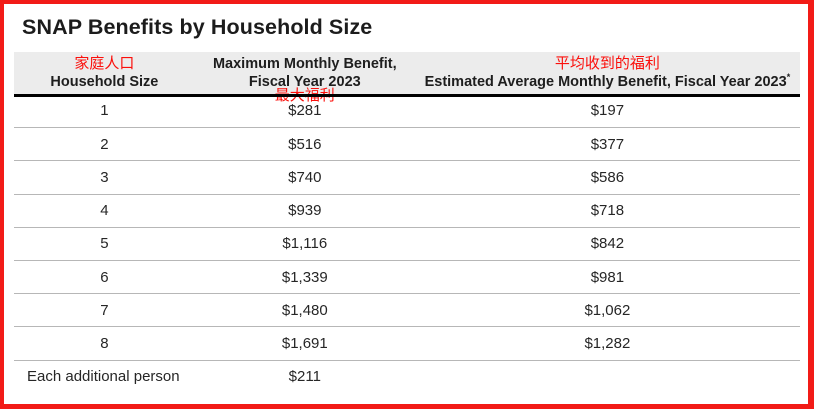 The image size is (814, 409). Describe the element at coordinates (407, 309) in the screenshot. I see `table-row: 7 $1,480 $1,062` at that location.